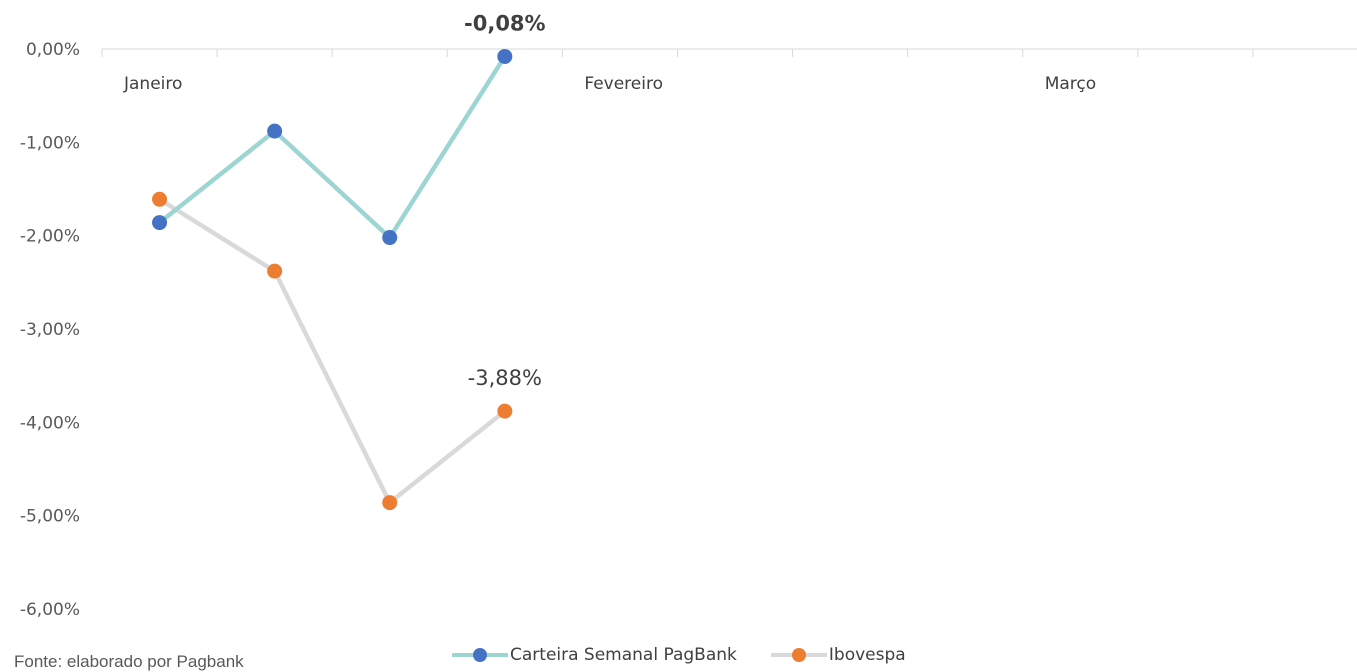 Image resolution: width=1357 pixels, height=672 pixels. What do you see at coordinates (505, 378) in the screenshot?
I see `data-label-1: -3,88%` at bounding box center [505, 378].